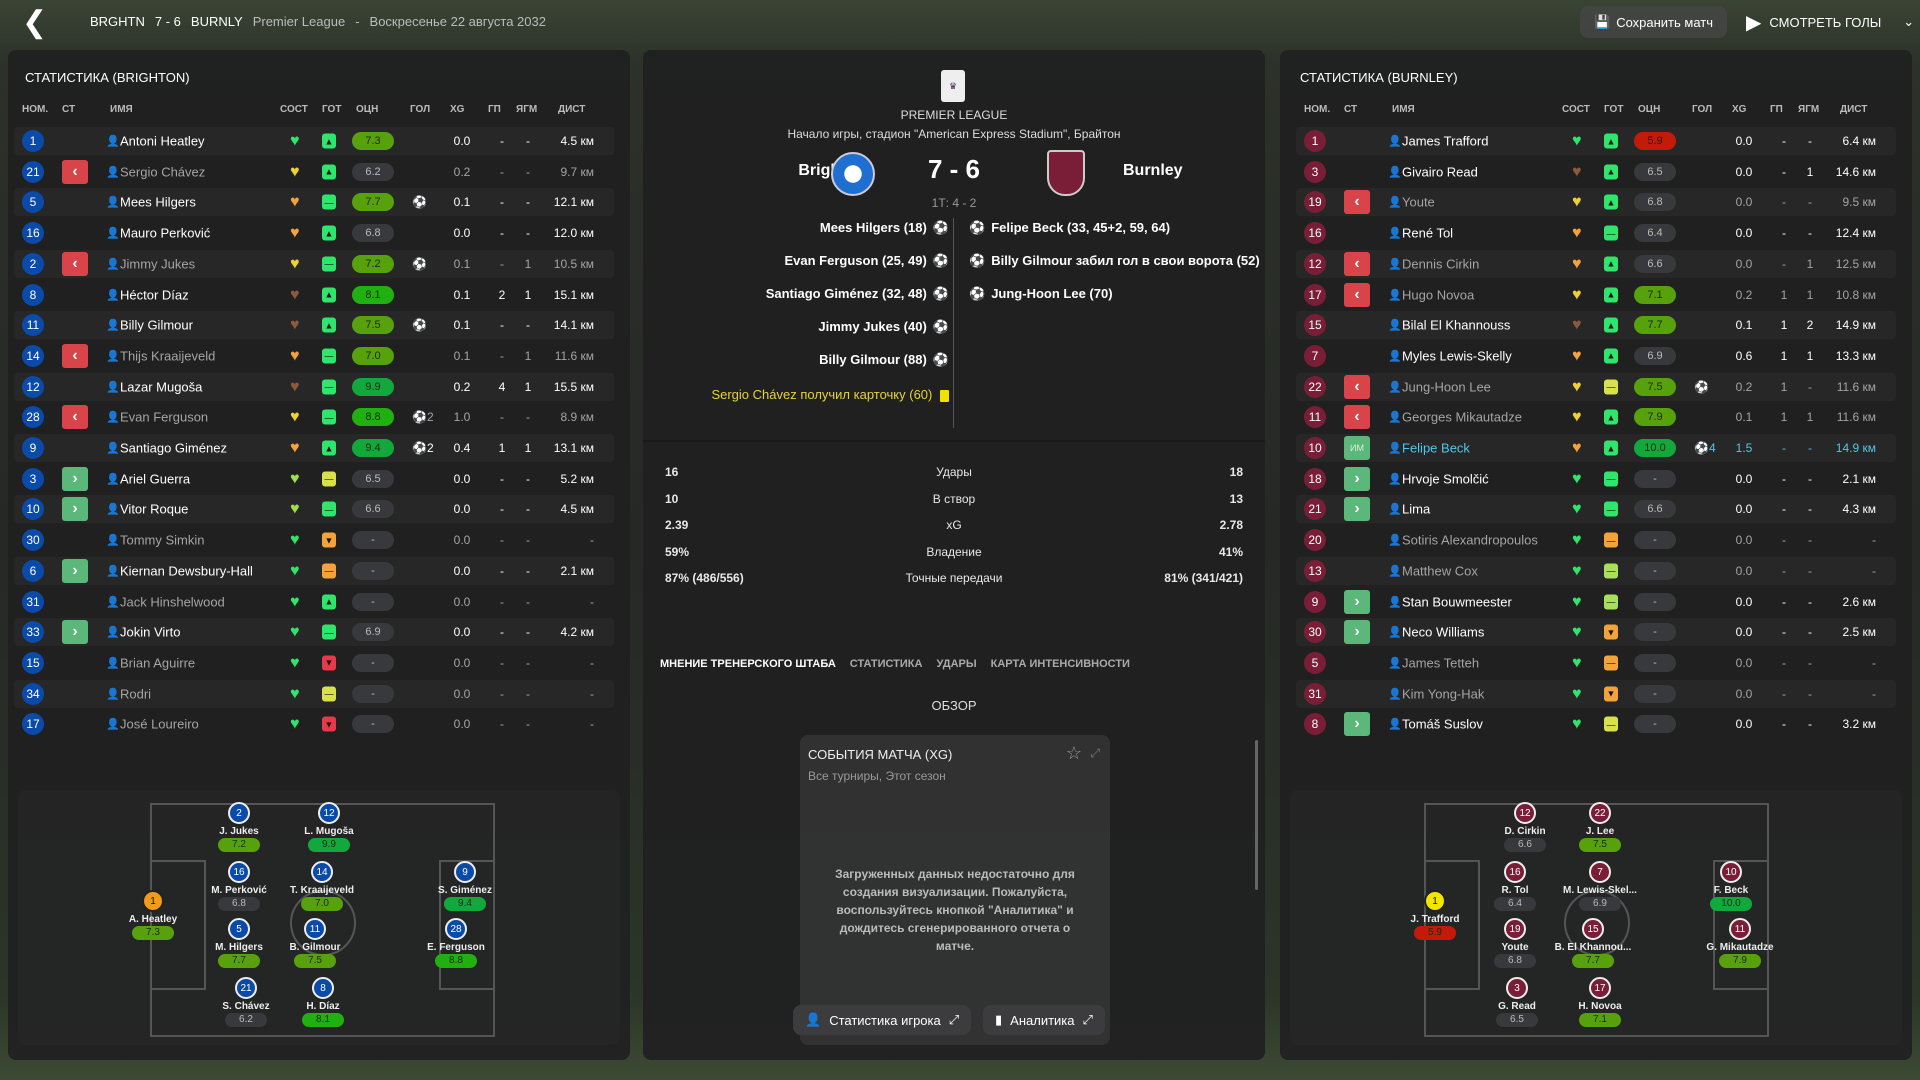  Describe the element at coordinates (1596, 295) in the screenshot. I see `table-row: 17 ‹ 👤 Hugo Novoa ♥ ▲ 7.1 0.2 1 1 10.8 км` at that location.